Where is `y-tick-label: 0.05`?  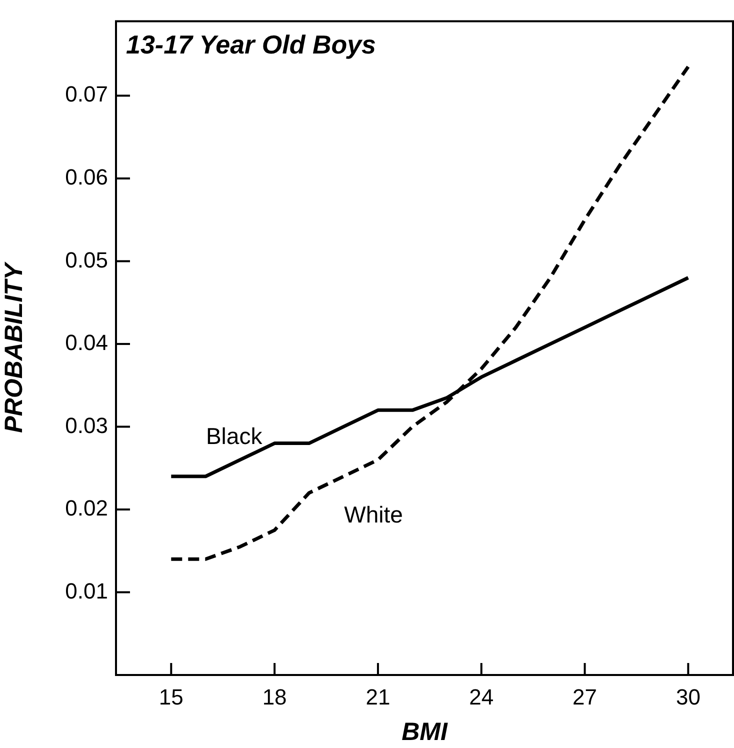
y-tick-label: 0.05 is located at coordinates (86, 259).